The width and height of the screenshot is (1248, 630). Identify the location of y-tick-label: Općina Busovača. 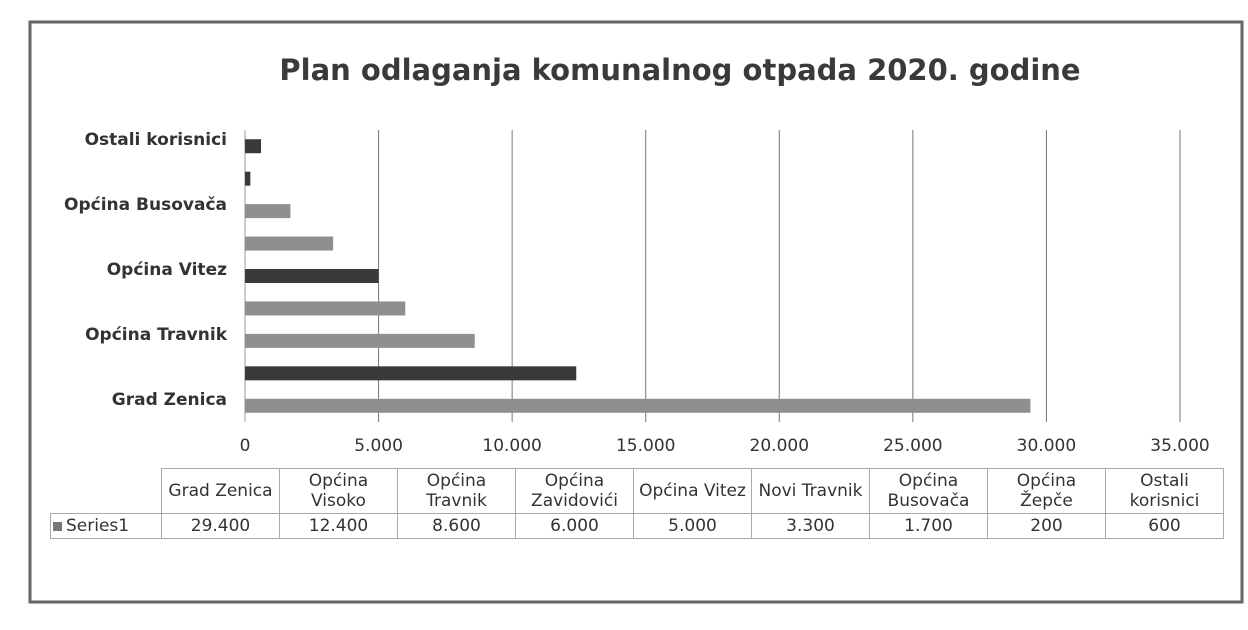
(145, 205).